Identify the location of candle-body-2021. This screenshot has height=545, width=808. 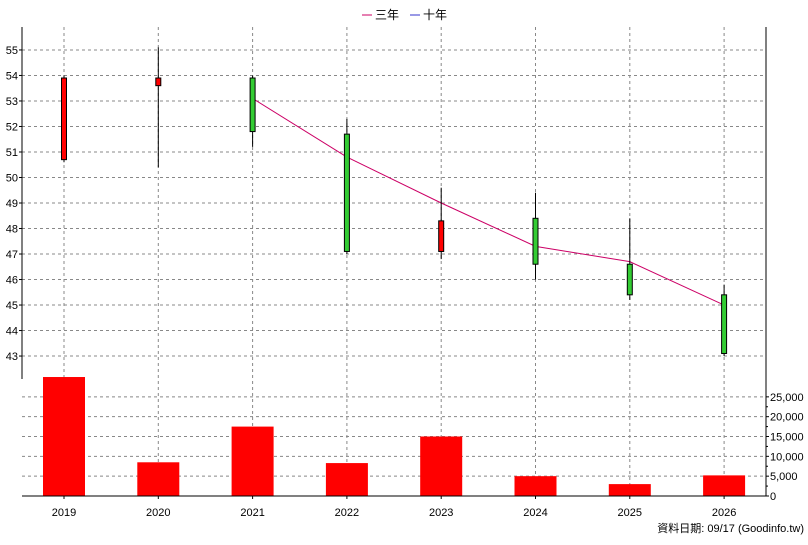
(252, 105).